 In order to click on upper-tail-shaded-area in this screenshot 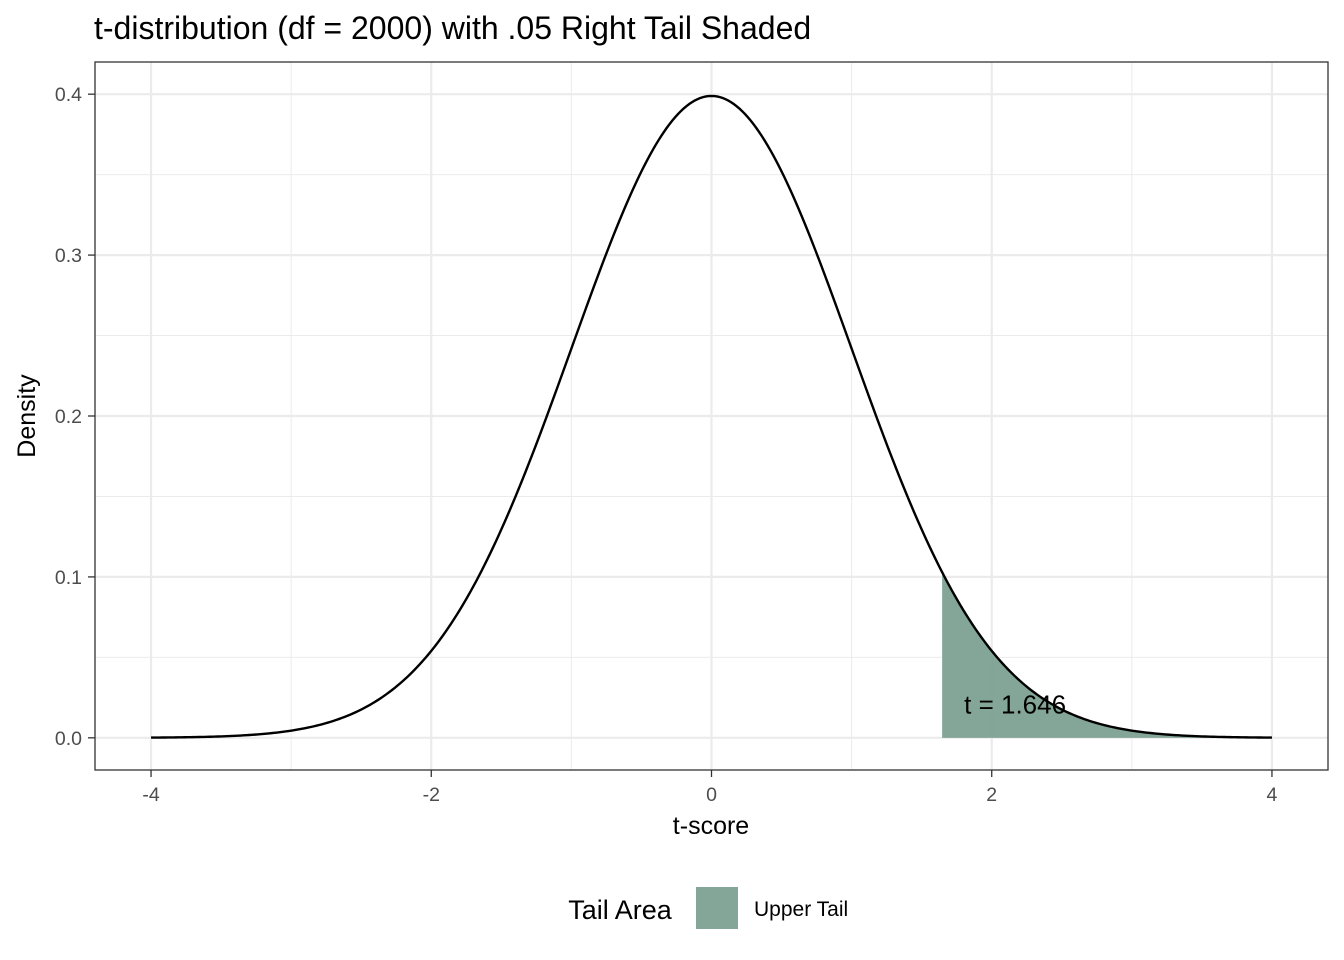, I will do `click(1107, 655)`.